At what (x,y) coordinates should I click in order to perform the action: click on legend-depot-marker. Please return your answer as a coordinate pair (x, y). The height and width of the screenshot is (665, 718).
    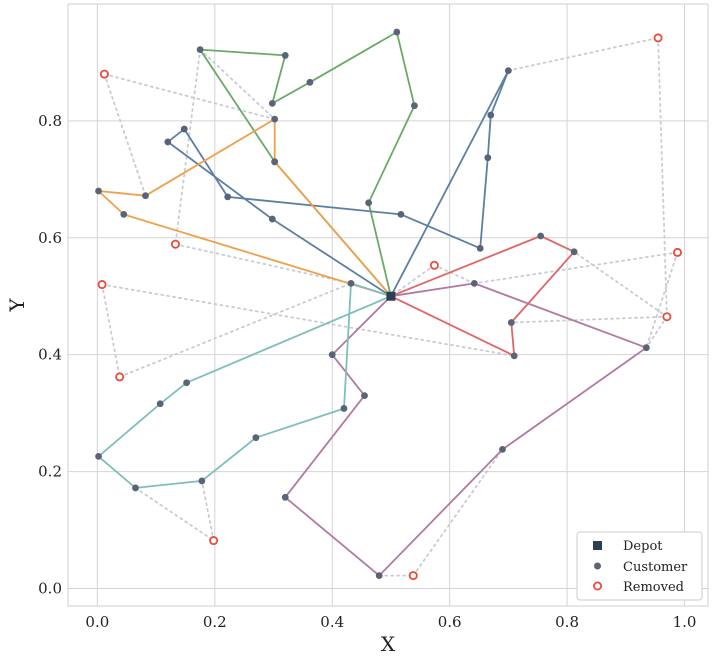
    Looking at the image, I should click on (597, 545).